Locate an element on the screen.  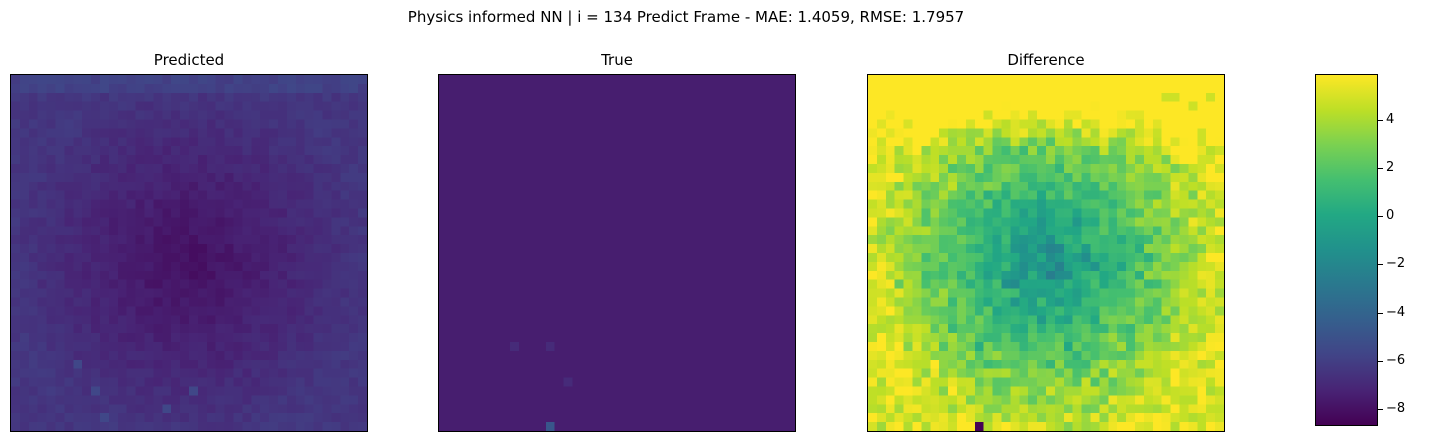
colorbar-tick-label: 0 is located at coordinates (1390, 215).